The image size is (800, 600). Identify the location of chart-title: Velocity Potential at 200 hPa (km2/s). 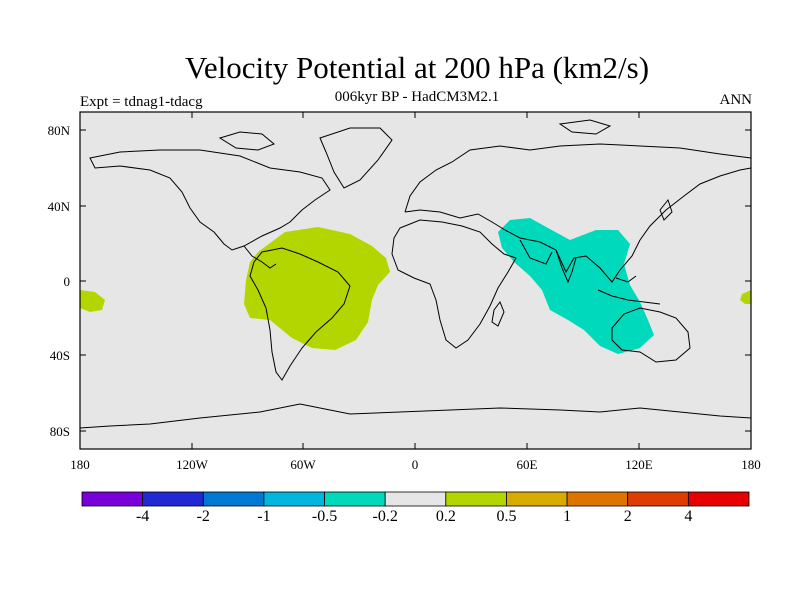
(417, 67).